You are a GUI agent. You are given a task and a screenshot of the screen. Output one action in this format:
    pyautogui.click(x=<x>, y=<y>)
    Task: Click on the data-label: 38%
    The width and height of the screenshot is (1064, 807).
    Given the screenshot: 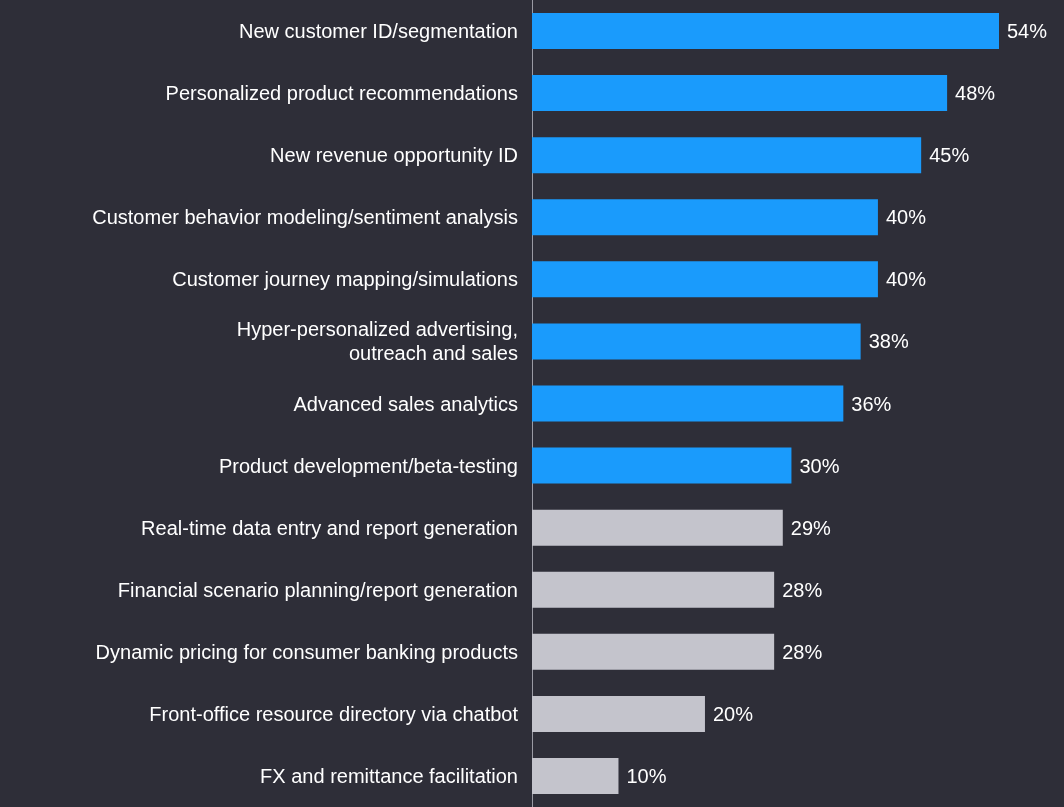 What is the action you would take?
    pyautogui.click(x=888, y=341)
    